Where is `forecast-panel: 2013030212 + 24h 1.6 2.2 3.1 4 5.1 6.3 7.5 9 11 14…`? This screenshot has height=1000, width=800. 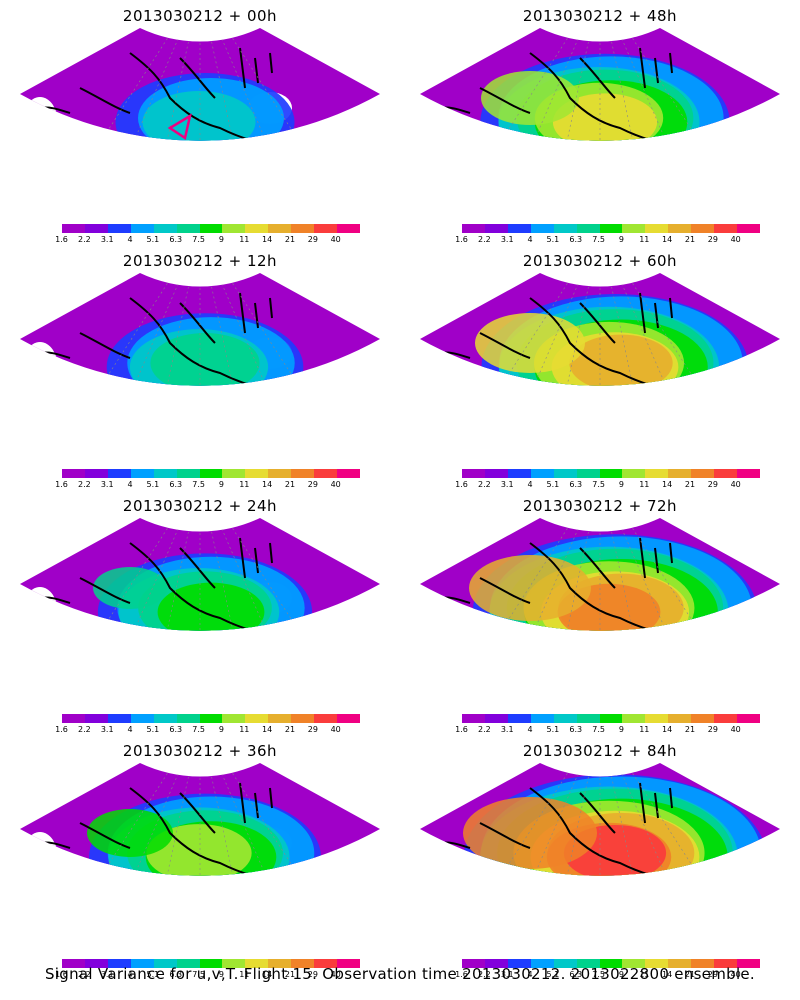
forecast-panel: 2013030212 + 24h 1.6 2.2 3.1 4 5.1 6.3 7.5 9 11 14… is located at coordinates (200, 612).